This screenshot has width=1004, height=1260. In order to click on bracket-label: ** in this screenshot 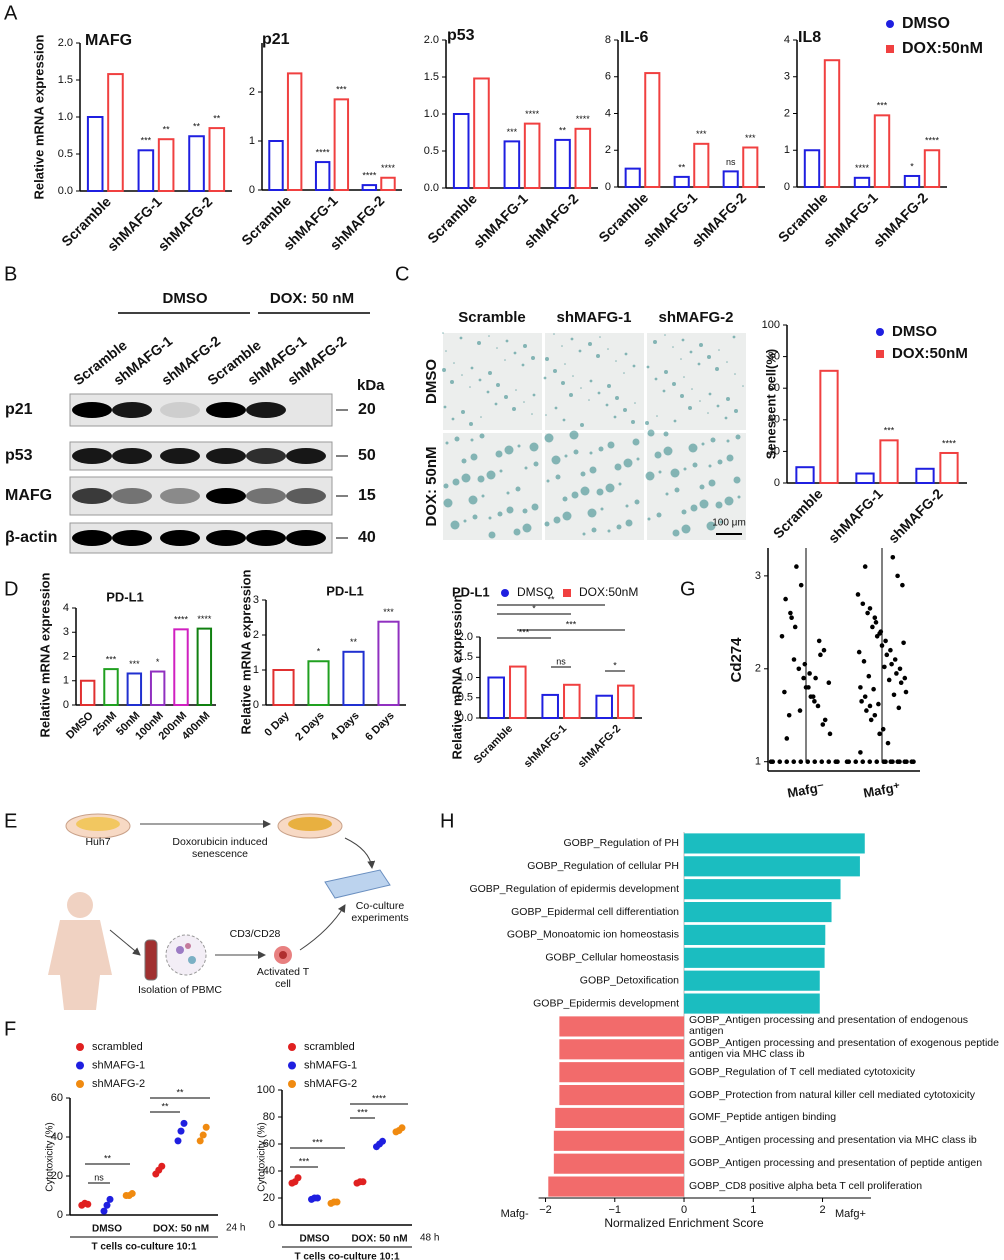, I will do `click(108, 1158)`.